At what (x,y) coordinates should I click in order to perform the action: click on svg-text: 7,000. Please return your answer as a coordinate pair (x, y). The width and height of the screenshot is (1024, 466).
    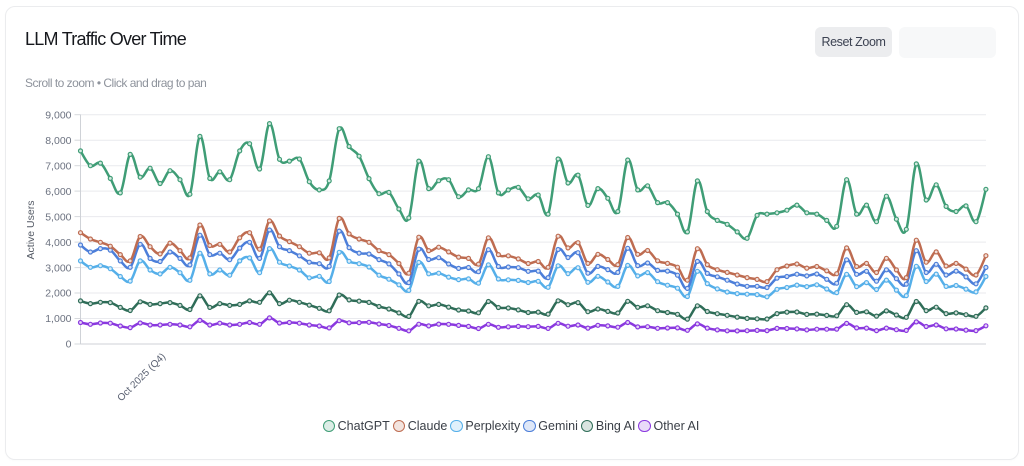
    Looking at the image, I should click on (58, 166).